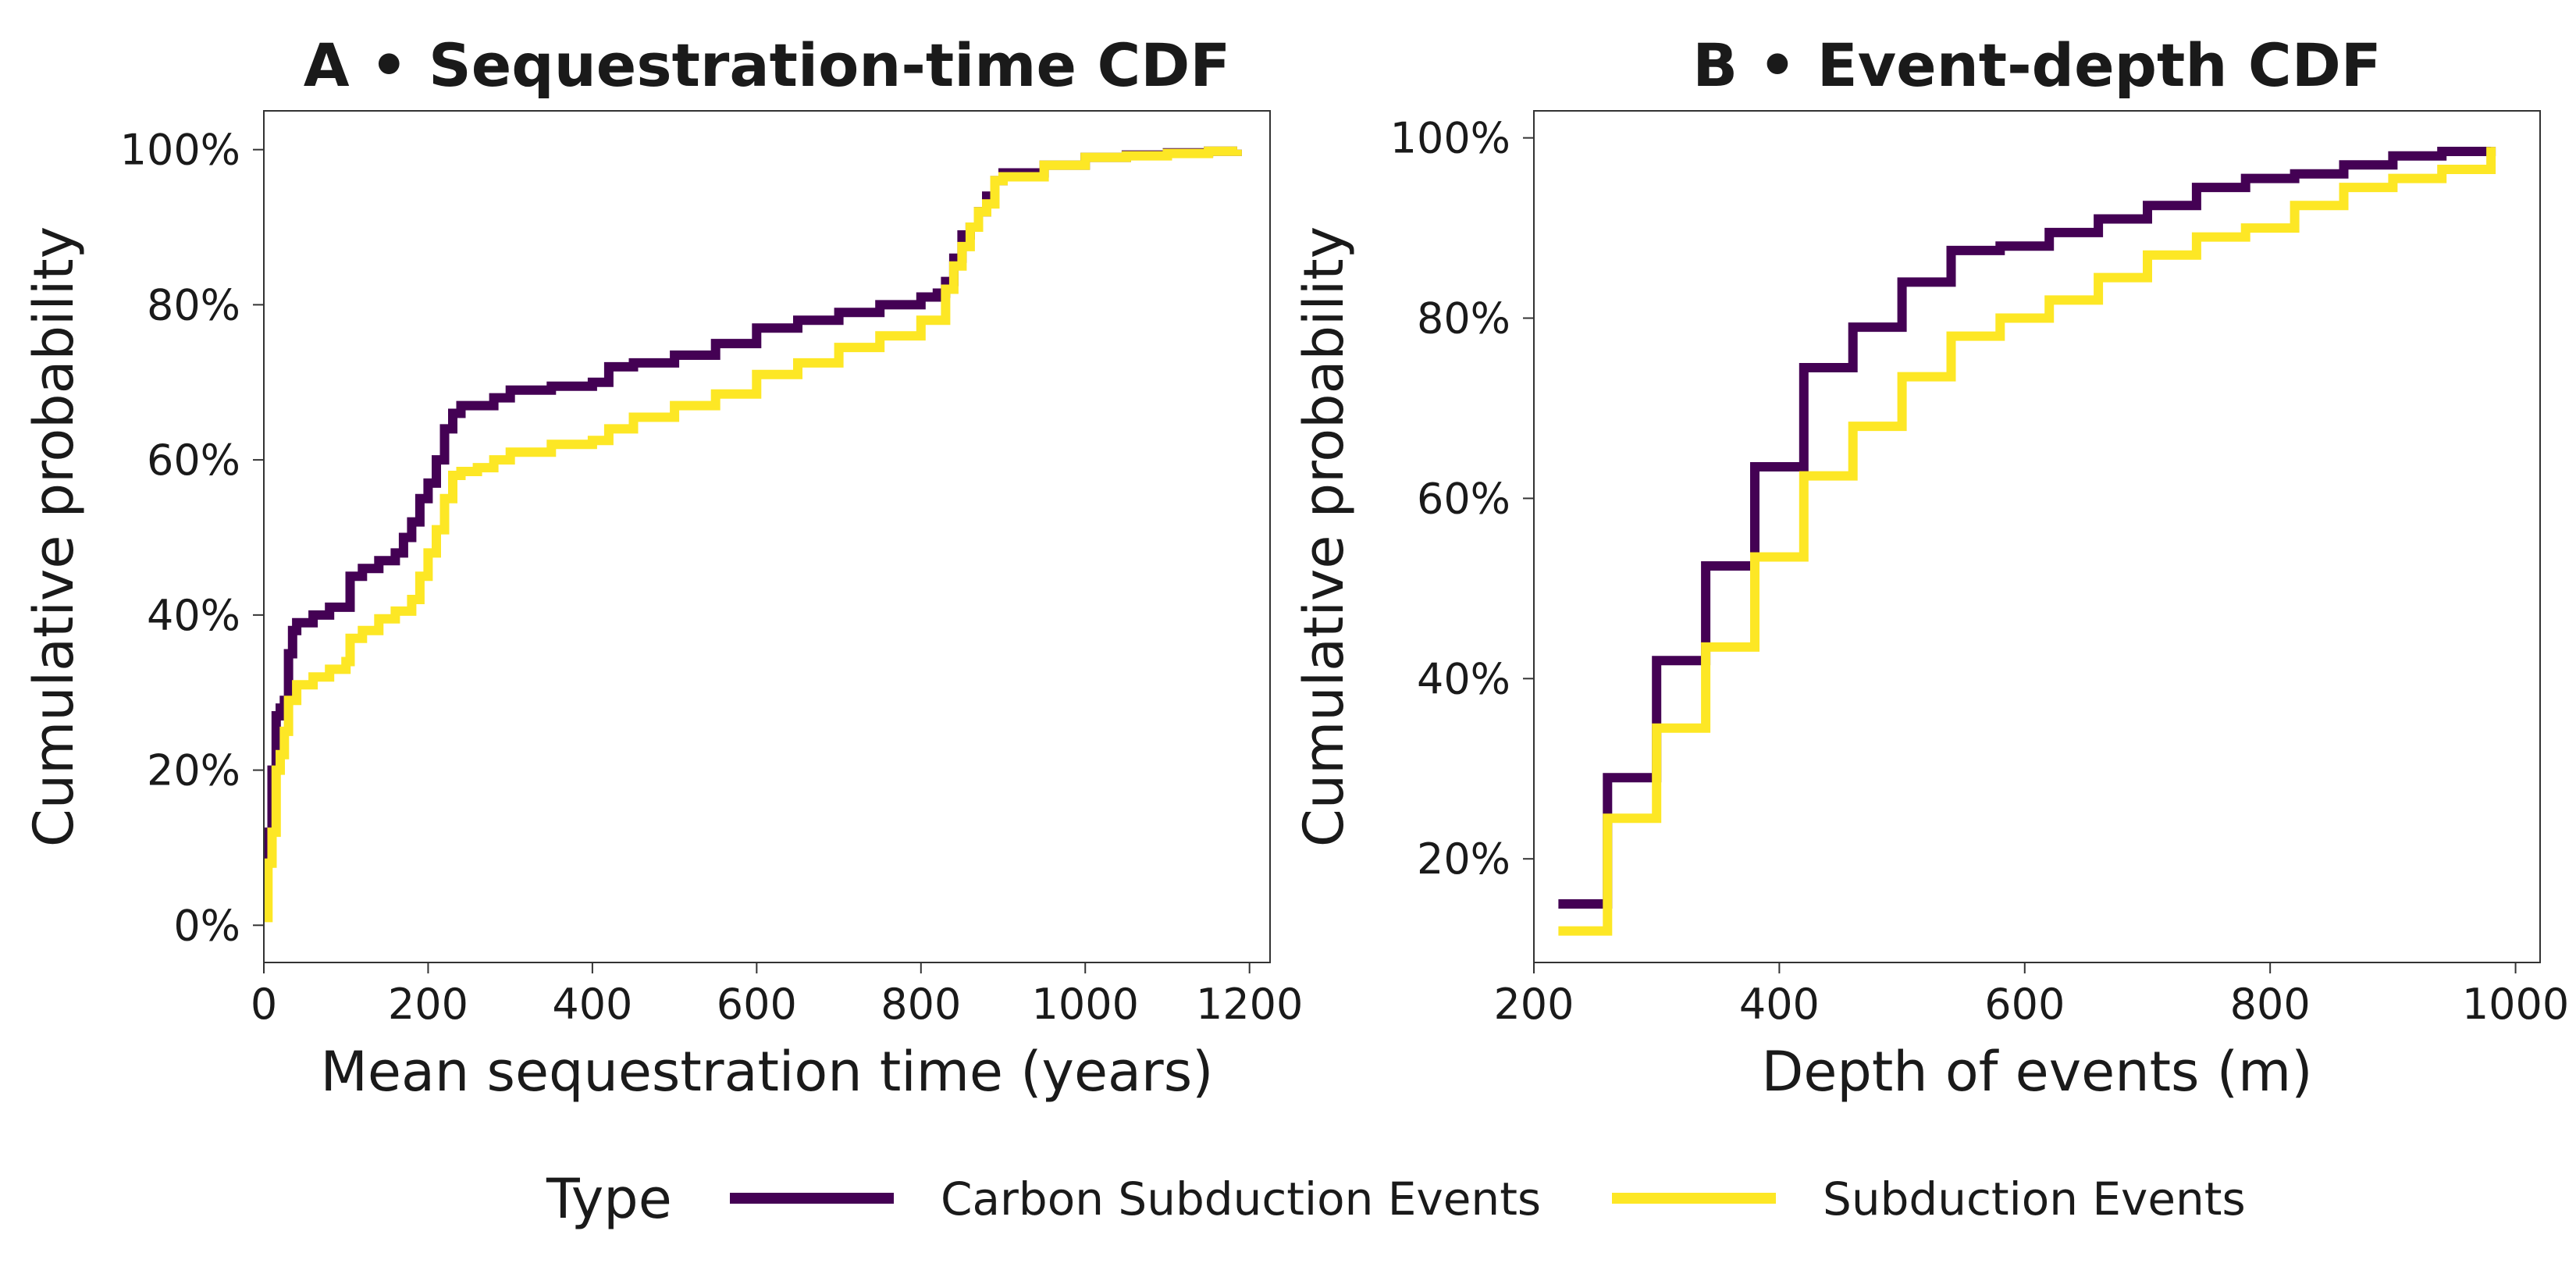  I want to click on chart-0-y-tick-label: 20%, so click(193, 770).